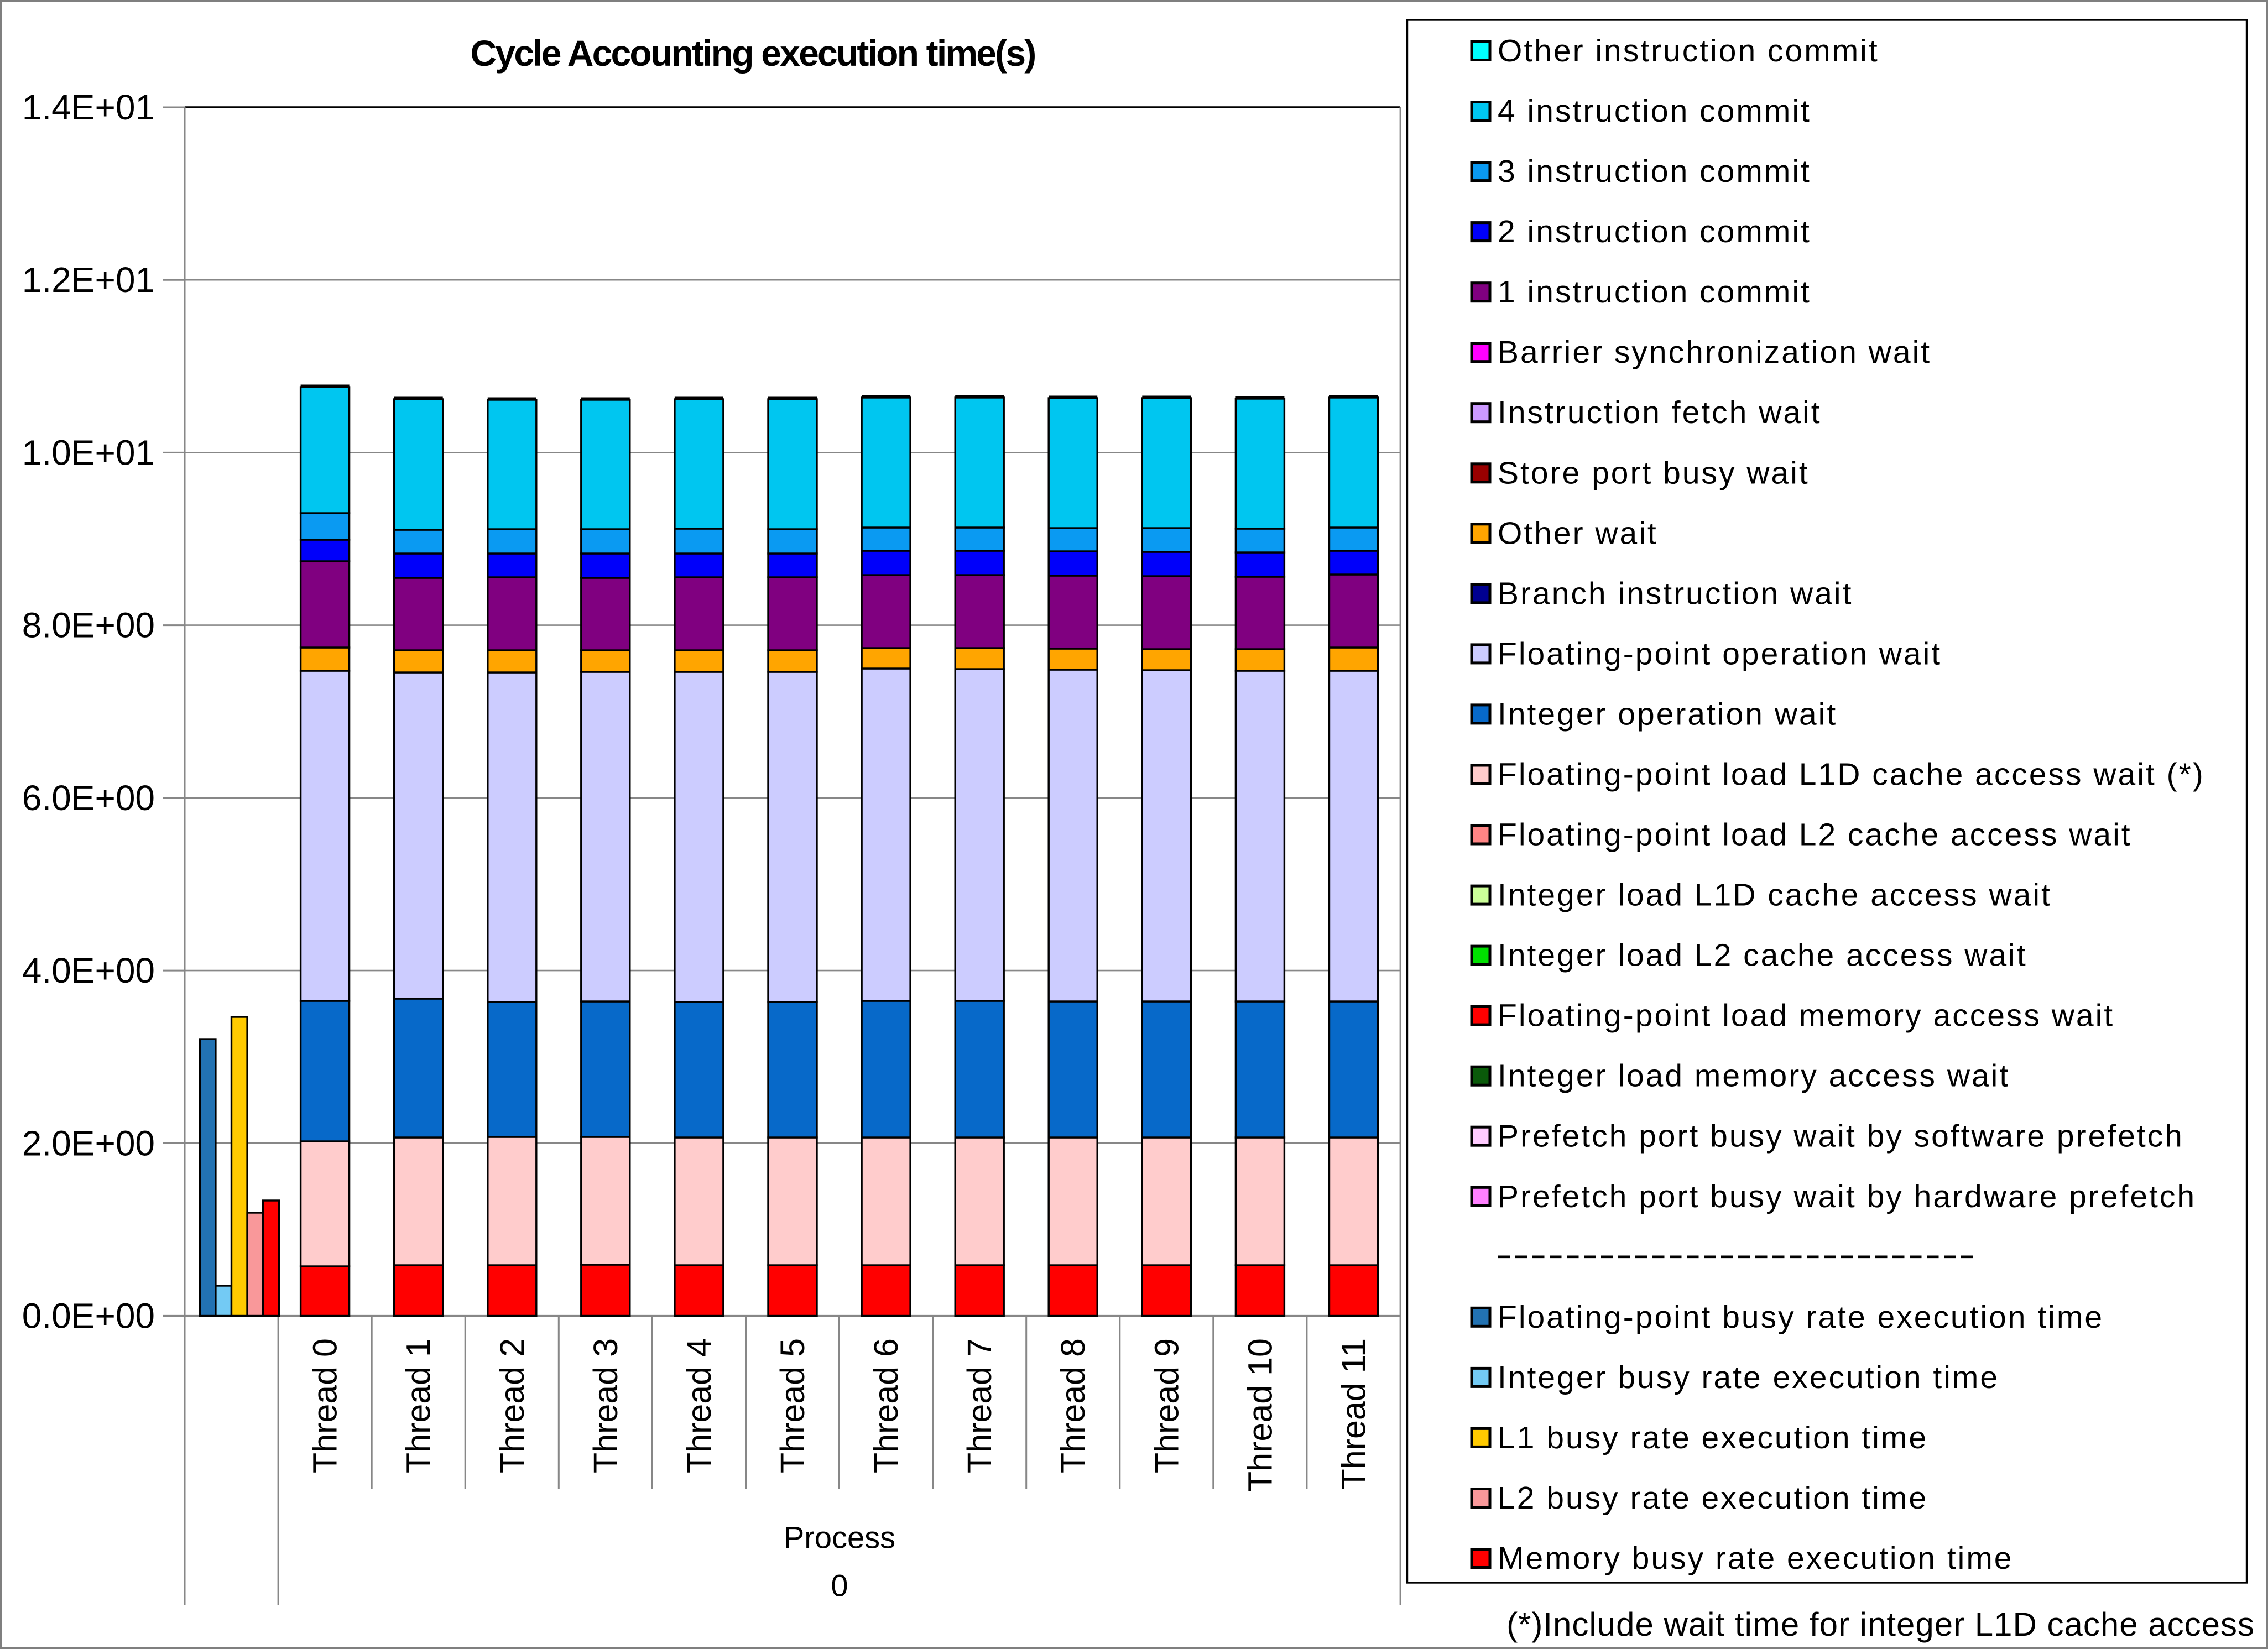  What do you see at coordinates (1748, 1378) in the screenshot?
I see `svg-text:Integer busy rate execution ti: Integer busy rate execution time` at bounding box center [1748, 1378].